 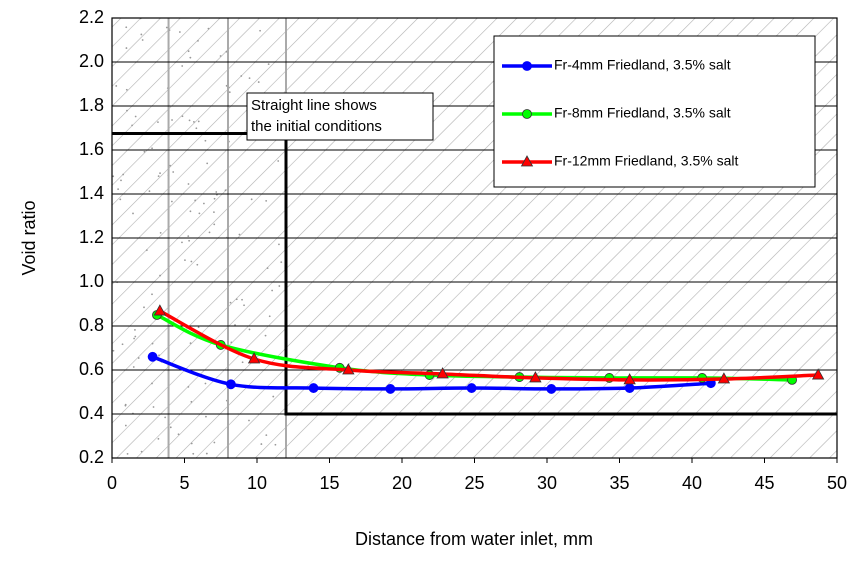 I want to click on y-tick-label: 1.4, so click(x=91, y=193).